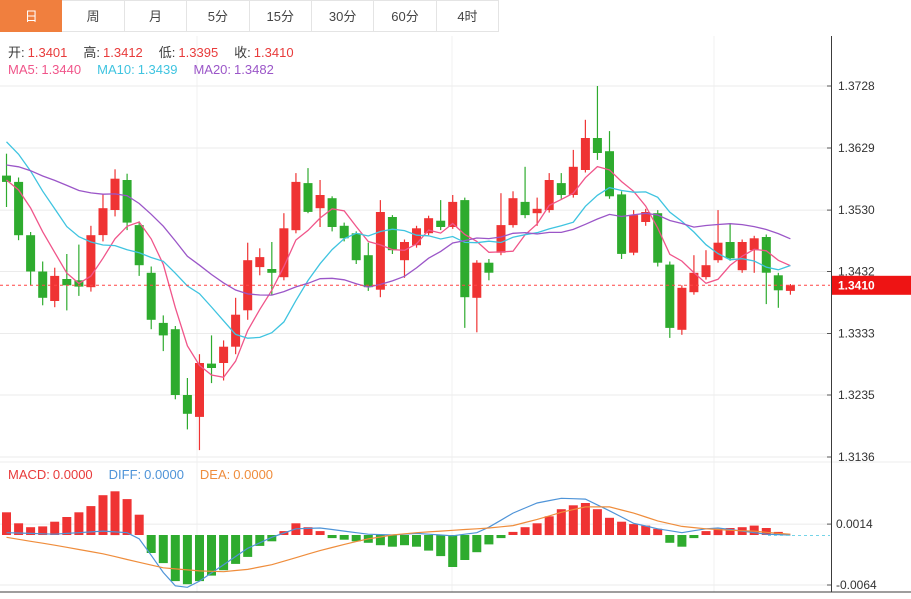  Describe the element at coordinates (61, 69) in the screenshot. I see `legend-value: 1.3440` at that location.